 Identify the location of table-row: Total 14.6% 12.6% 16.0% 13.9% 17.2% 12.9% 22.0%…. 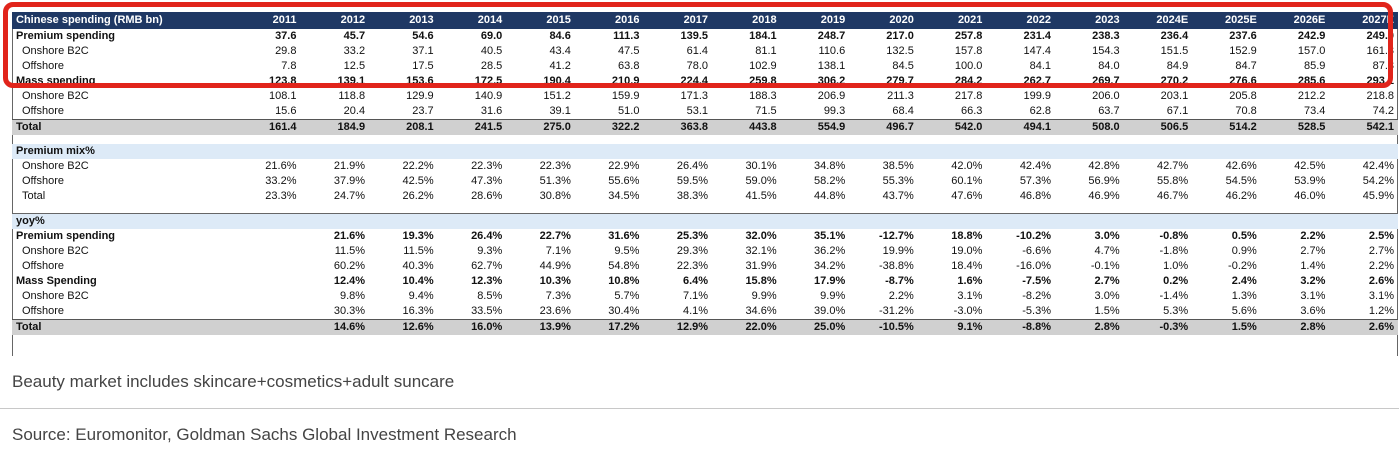
(705, 327).